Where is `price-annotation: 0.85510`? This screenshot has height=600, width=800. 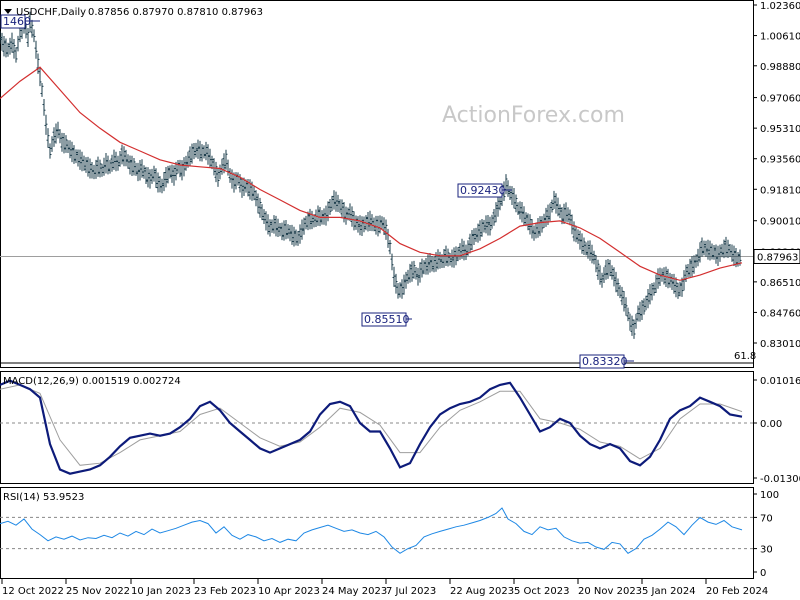 price-annotation: 0.85510 is located at coordinates (386, 319).